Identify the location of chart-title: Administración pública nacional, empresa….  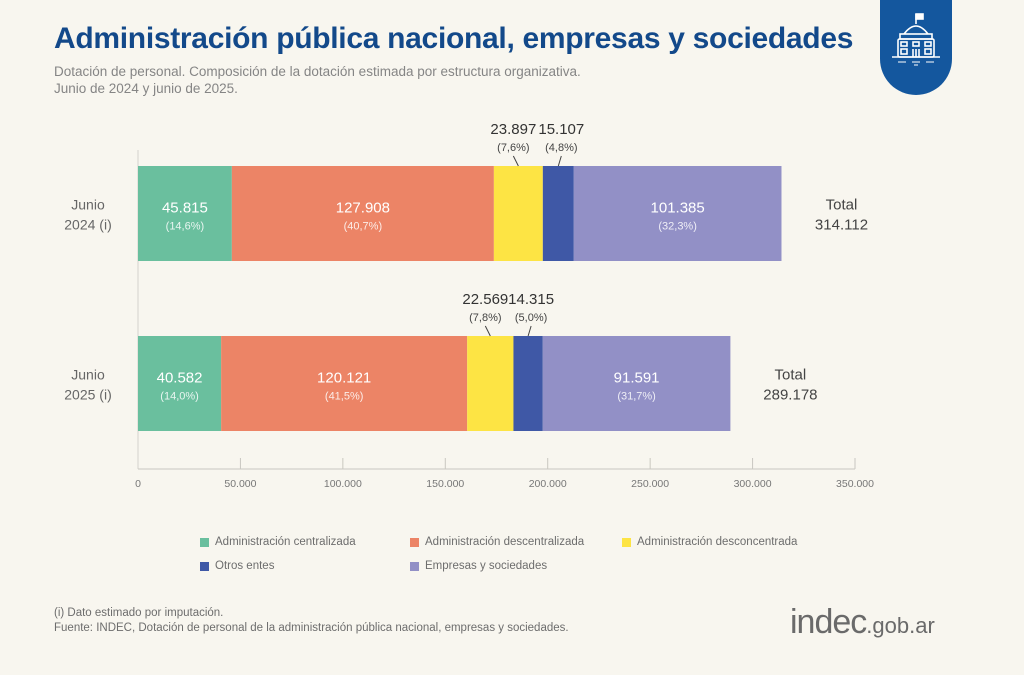
(454, 38).